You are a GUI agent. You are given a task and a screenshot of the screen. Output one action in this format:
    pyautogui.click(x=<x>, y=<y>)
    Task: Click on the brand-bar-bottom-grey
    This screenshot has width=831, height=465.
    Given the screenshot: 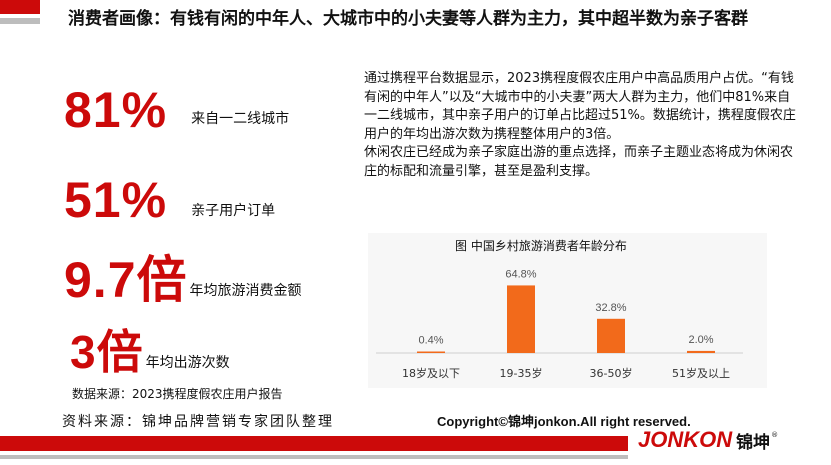 What is the action you would take?
    pyautogui.click(x=314, y=457)
    